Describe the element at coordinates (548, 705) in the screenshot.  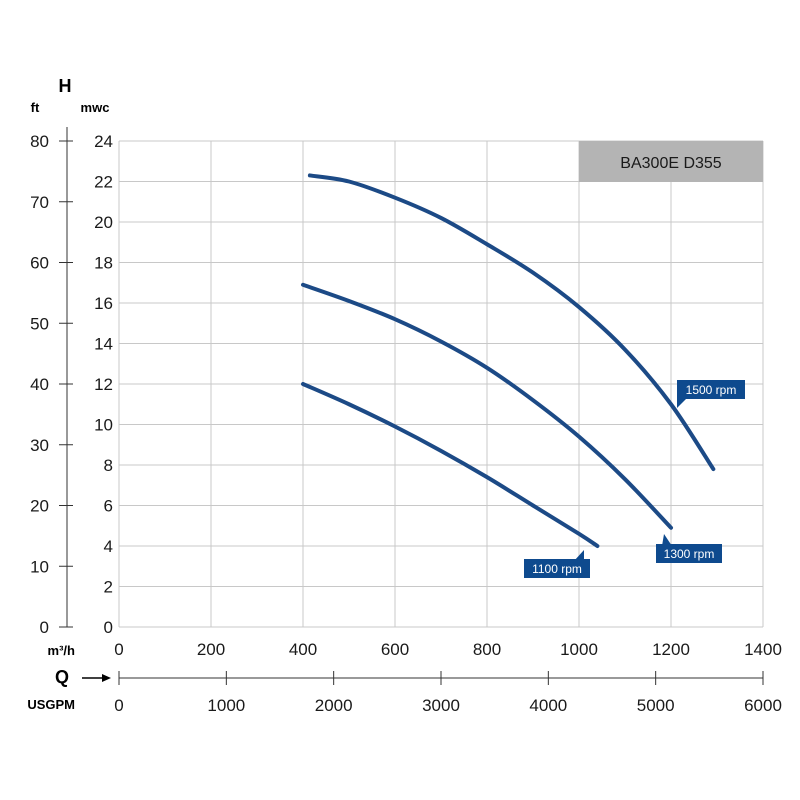
I see `usgpm-tick-label: 4000` at that location.